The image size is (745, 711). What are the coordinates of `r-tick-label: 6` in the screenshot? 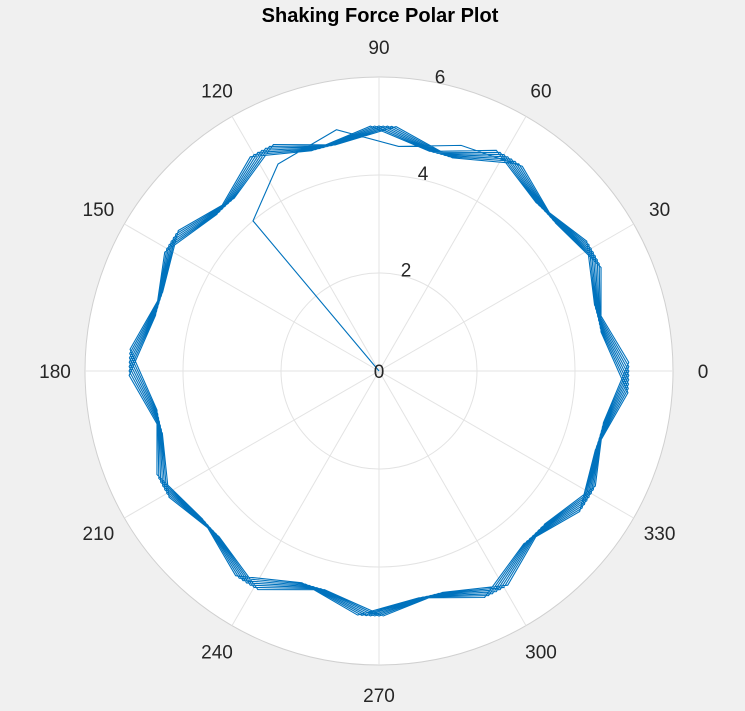 It's located at (440, 78).